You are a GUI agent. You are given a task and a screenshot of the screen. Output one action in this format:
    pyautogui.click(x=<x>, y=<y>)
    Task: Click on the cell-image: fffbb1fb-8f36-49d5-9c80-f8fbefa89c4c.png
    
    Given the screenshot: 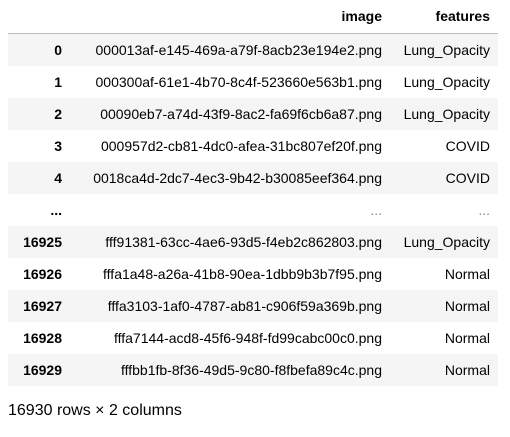 What is the action you would take?
    pyautogui.click(x=251, y=370)
    